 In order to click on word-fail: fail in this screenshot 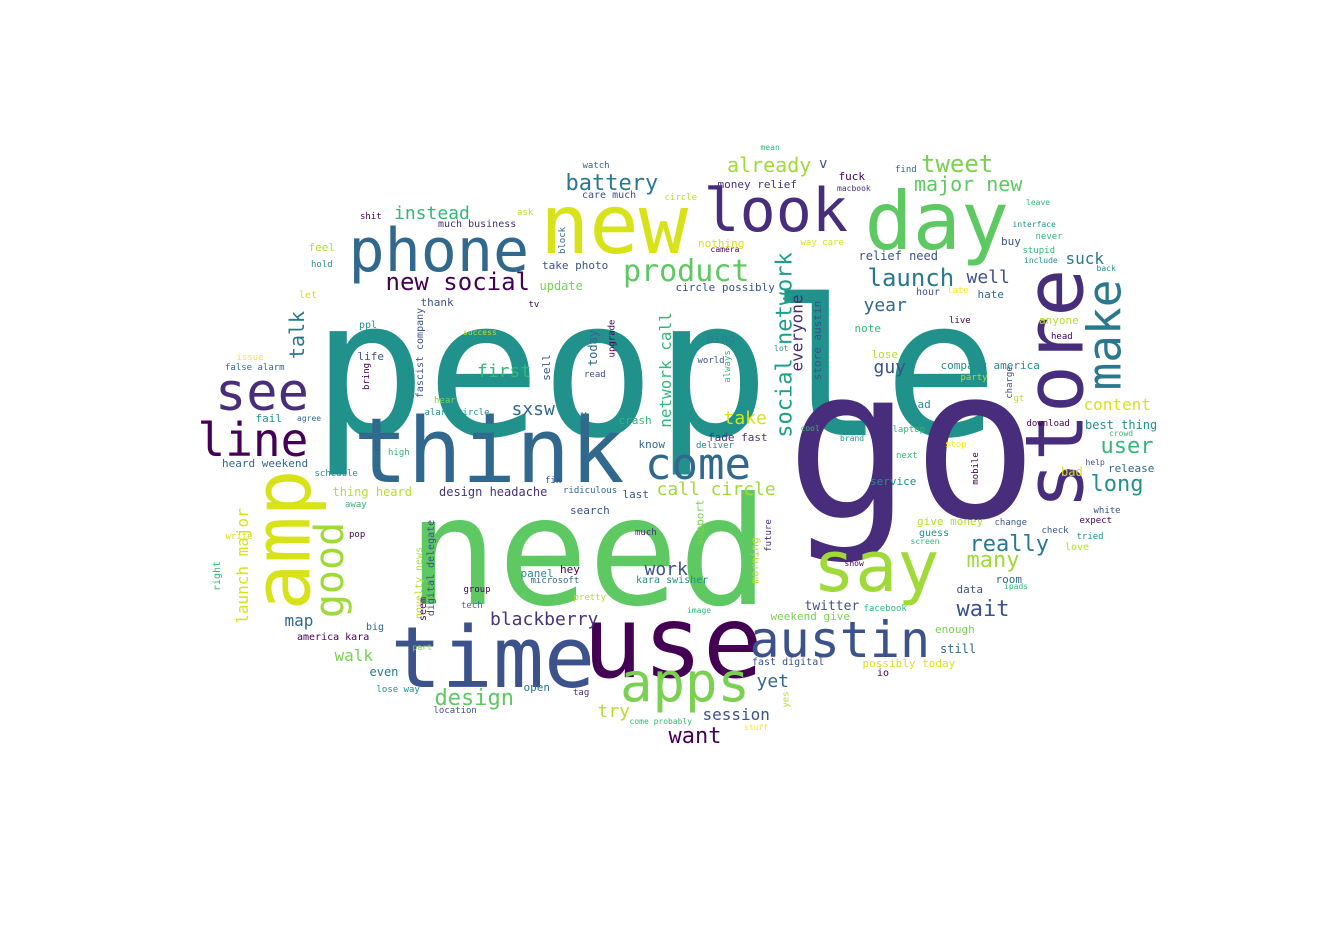, I will do `click(269, 418)`.